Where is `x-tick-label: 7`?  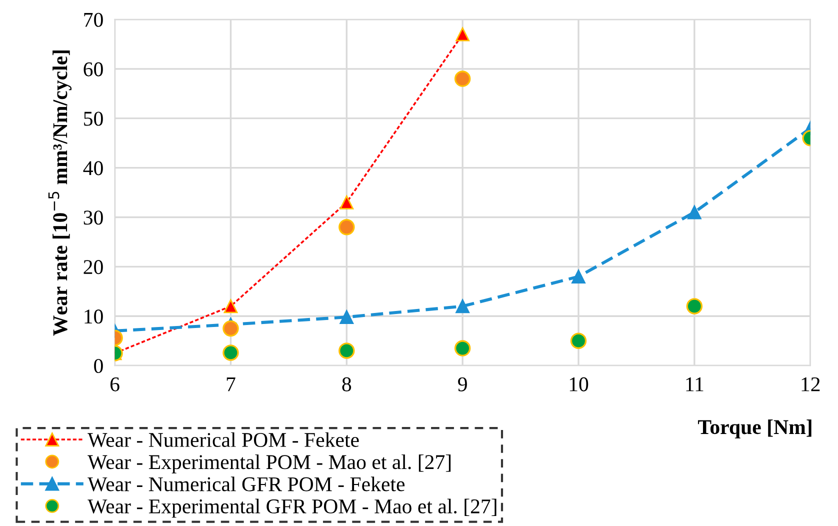 x-tick-label: 7 is located at coordinates (231, 384).